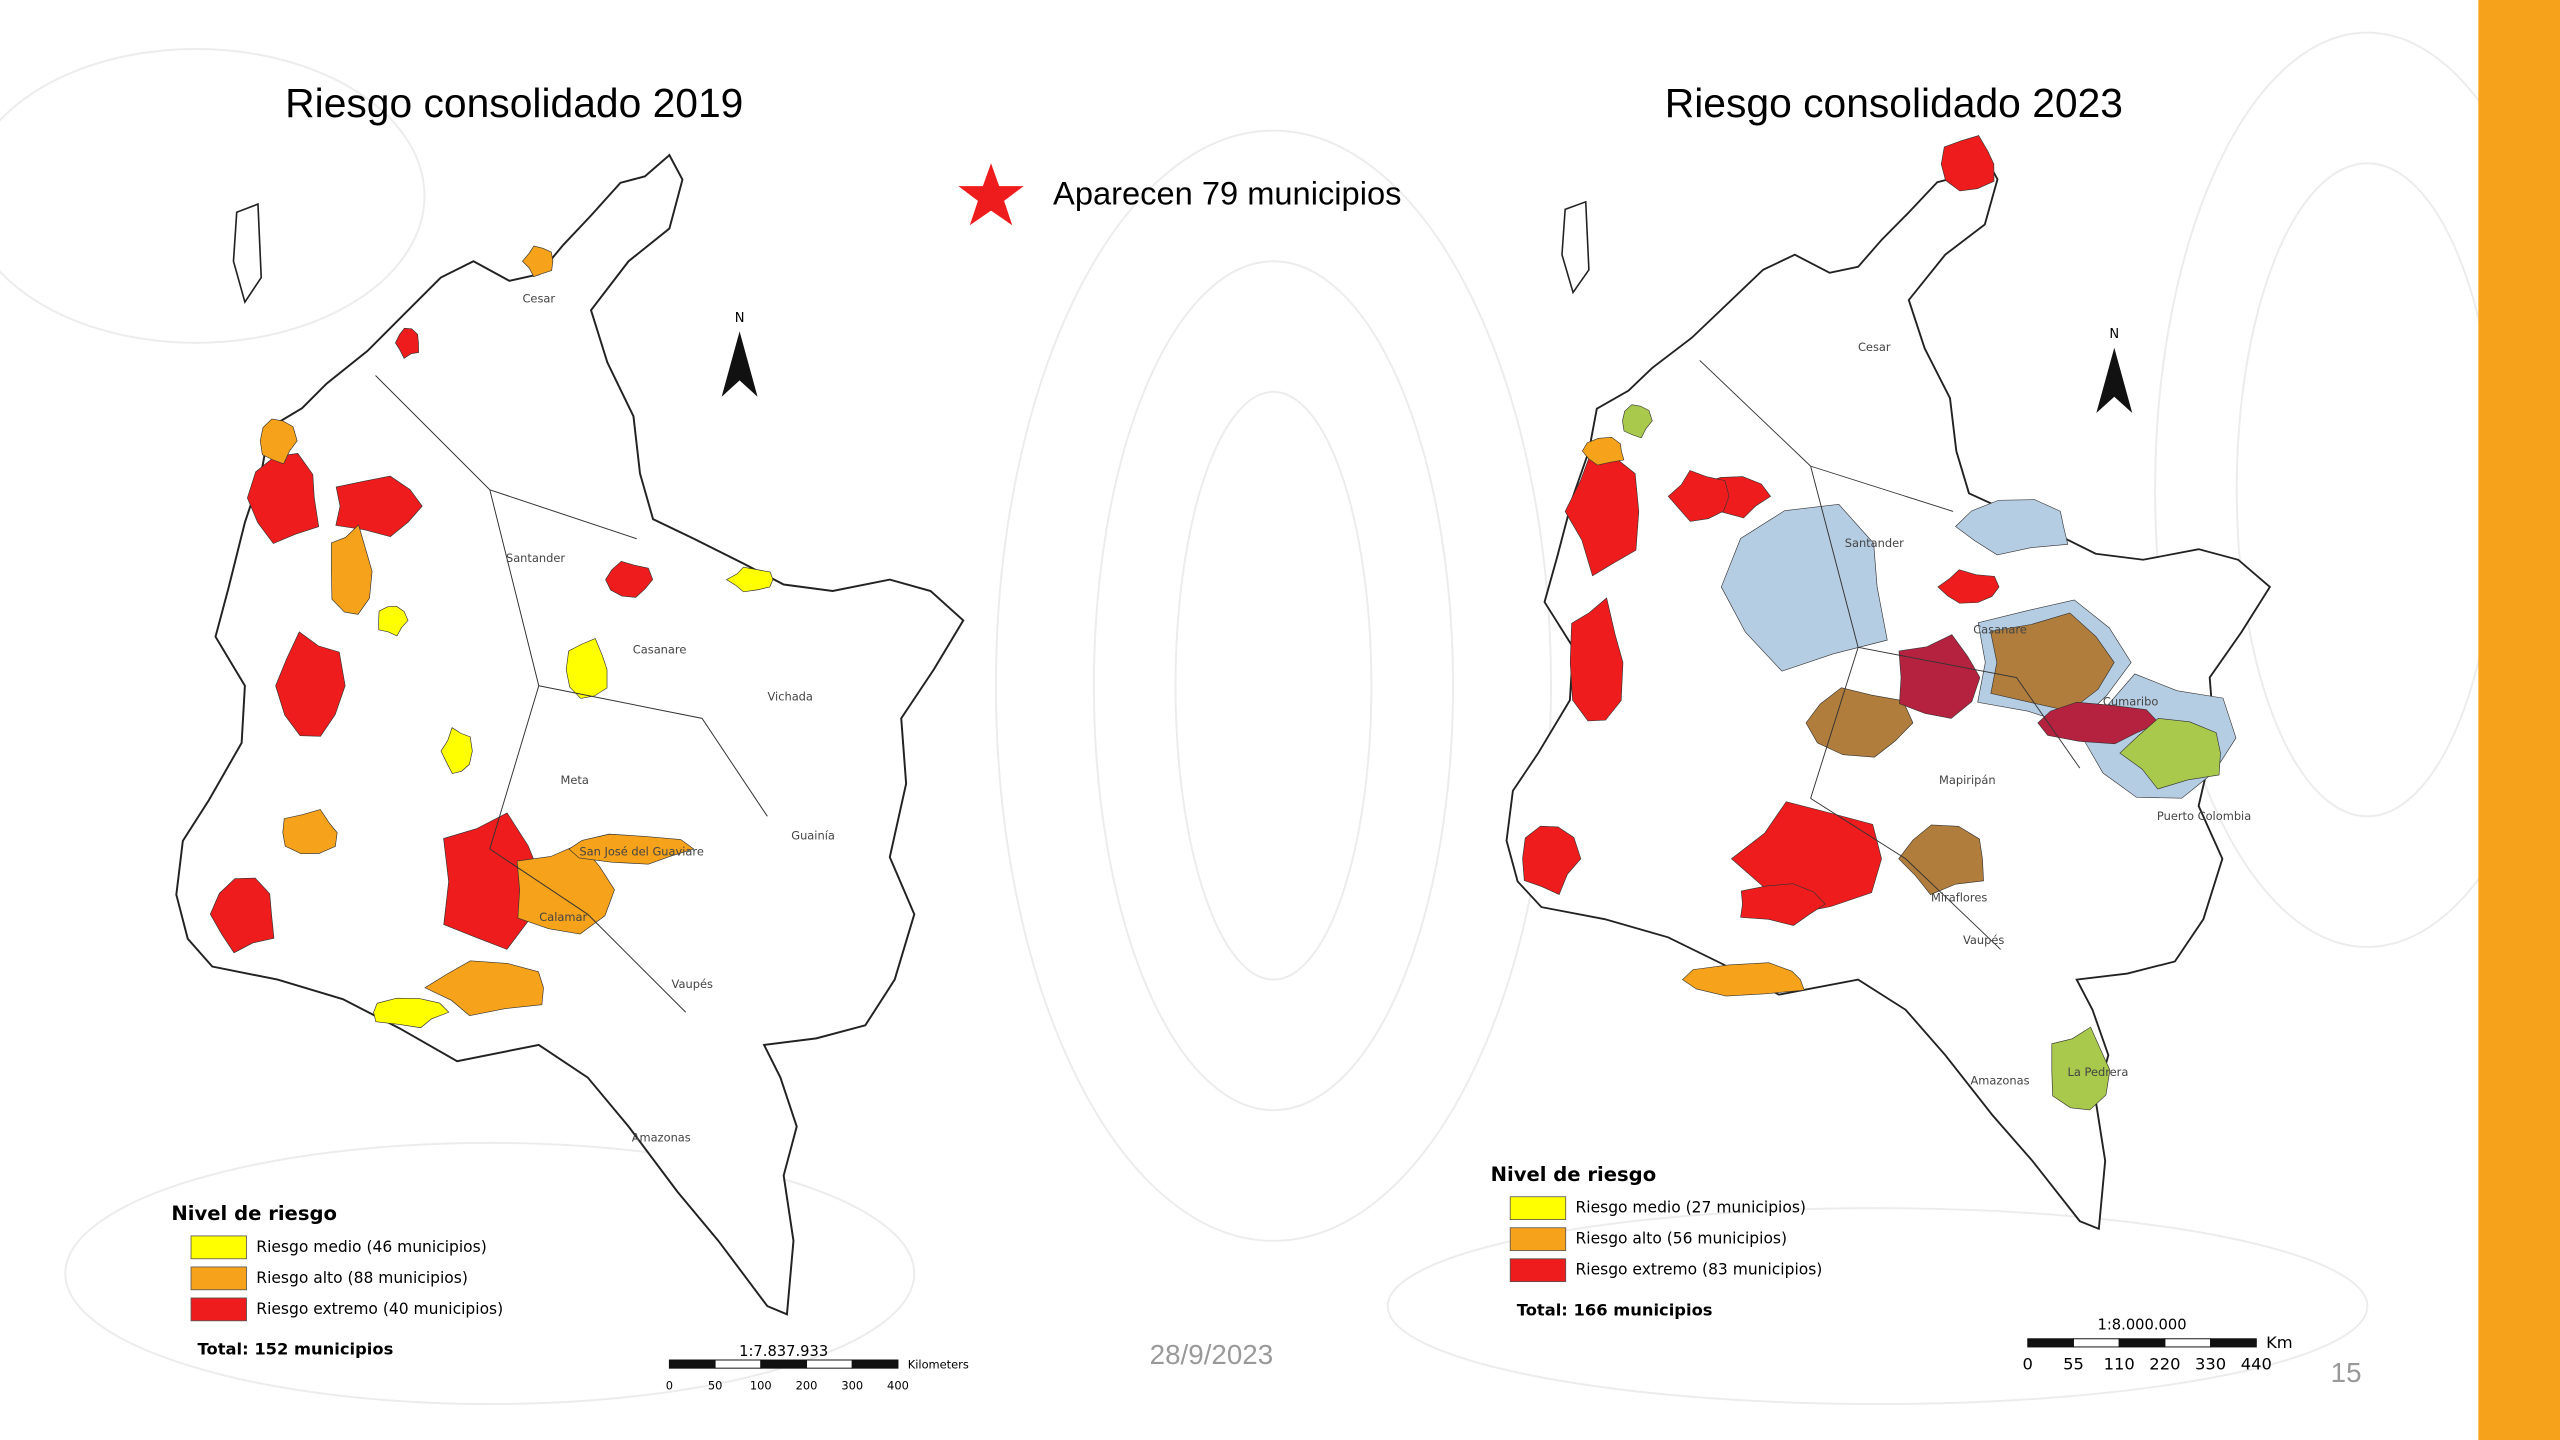 This screenshot has width=2560, height=1440. Describe the element at coordinates (1894, 103) in the screenshot. I see `map-title: Riesgo consolidado 2023` at that location.